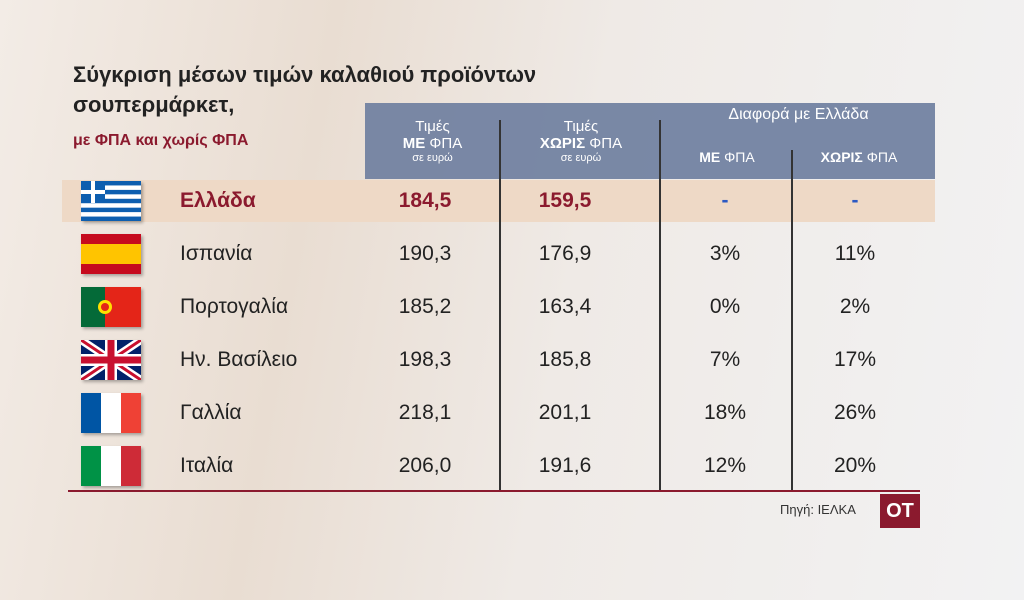  Describe the element at coordinates (855, 253) in the screenshot. I see `table-cell: 11%` at that location.